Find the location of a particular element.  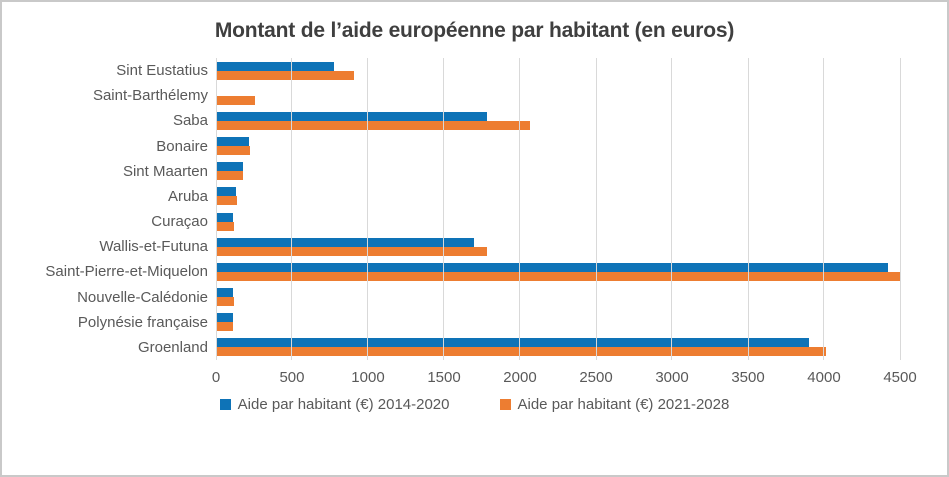

legend-item-2021-2028: Aide par habitant (€) 2021-2028 is located at coordinates (614, 404).